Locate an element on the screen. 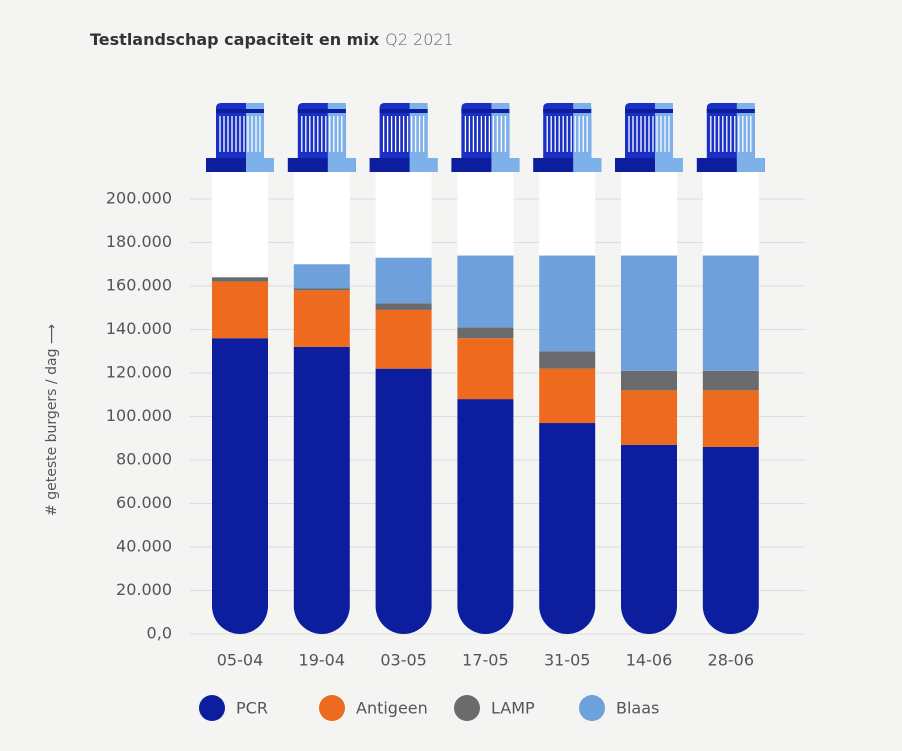 This screenshot has height=751, width=902. legend-label: PCR is located at coordinates (252, 708).